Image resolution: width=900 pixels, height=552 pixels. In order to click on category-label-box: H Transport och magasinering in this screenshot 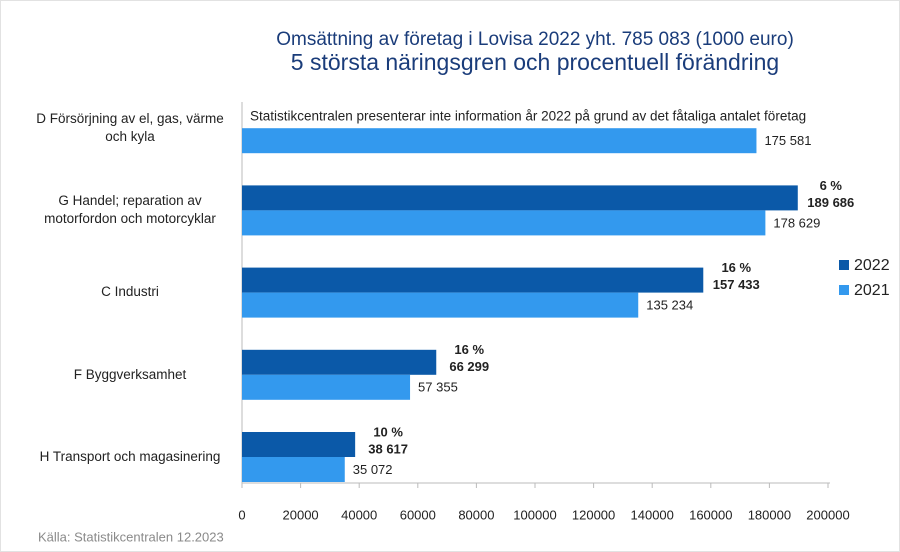, I will do `click(130, 456)`.